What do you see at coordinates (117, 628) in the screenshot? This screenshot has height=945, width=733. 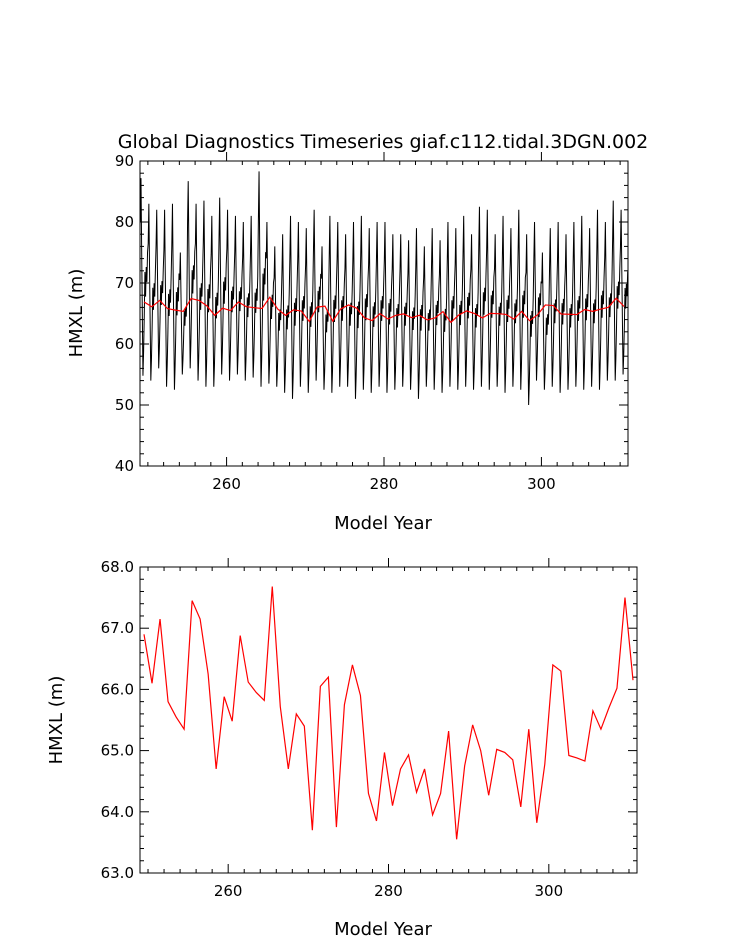 I see `y-tick-label: 67.0` at bounding box center [117, 628].